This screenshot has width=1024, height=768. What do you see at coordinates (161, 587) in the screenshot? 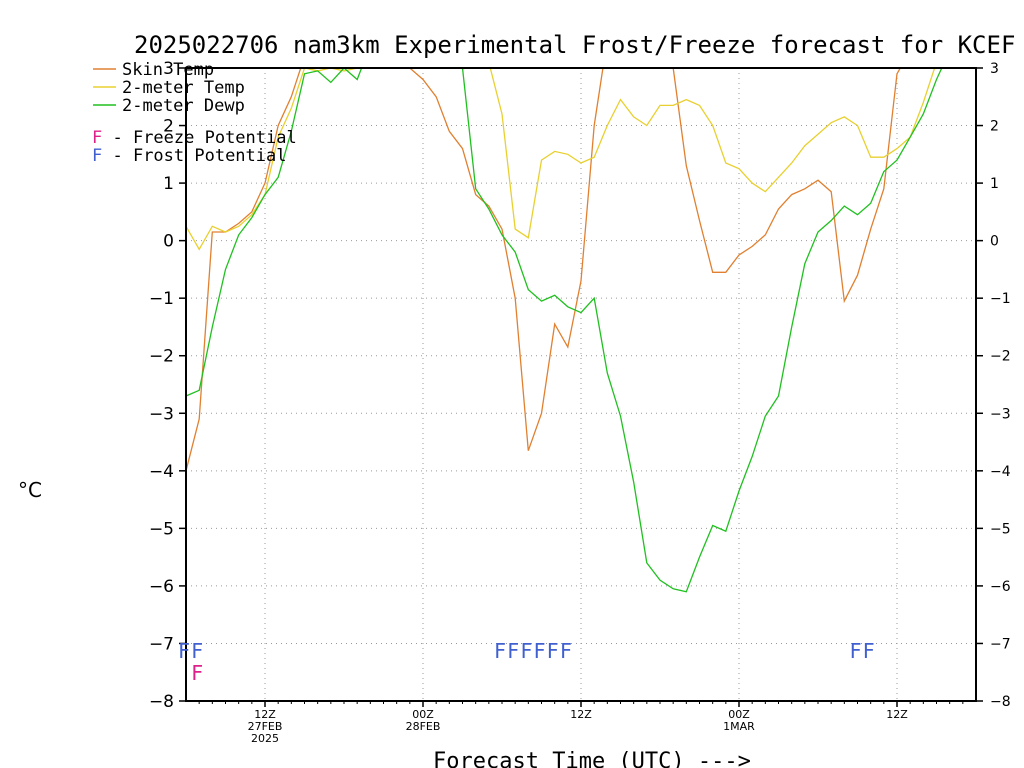
I see `y-tick-label: −6` at bounding box center [161, 587].